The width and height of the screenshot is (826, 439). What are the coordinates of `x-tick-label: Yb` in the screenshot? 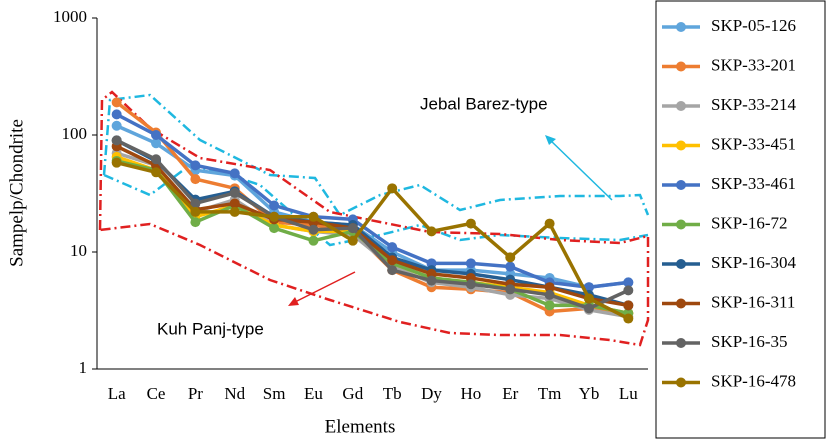 It's located at (589, 393).